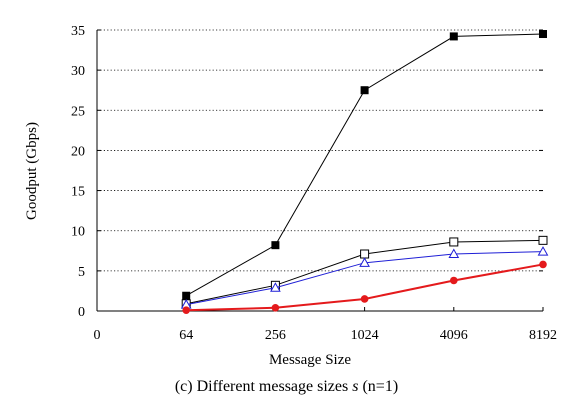 This screenshot has width=573, height=419. I want to click on y-tick-label-5: 5, so click(81, 272).